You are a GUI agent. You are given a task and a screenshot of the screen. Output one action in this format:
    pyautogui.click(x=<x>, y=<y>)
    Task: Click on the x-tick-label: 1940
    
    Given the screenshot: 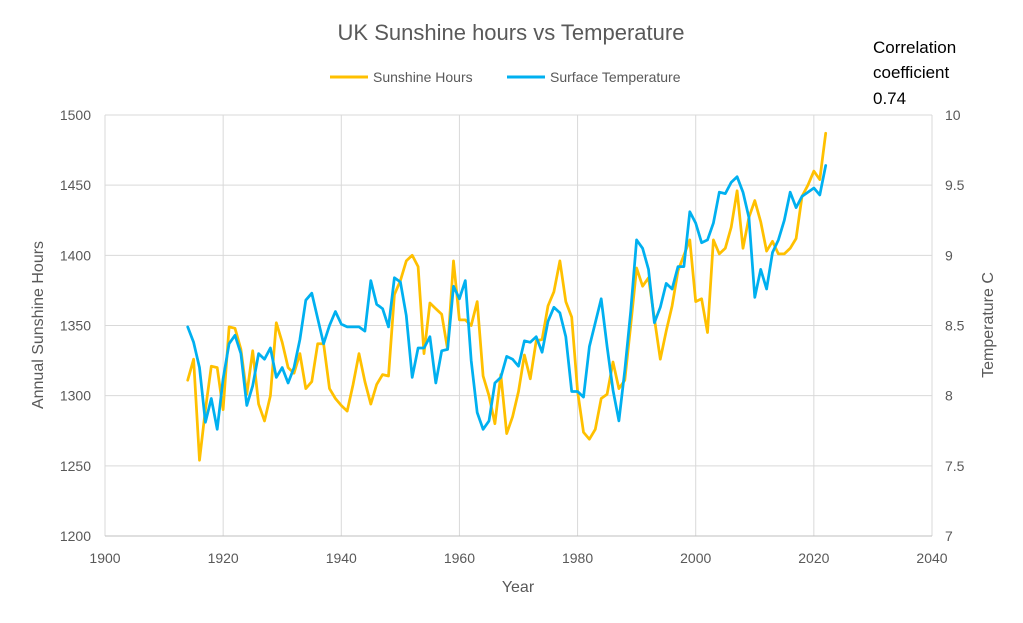 What is the action you would take?
    pyautogui.click(x=341, y=558)
    